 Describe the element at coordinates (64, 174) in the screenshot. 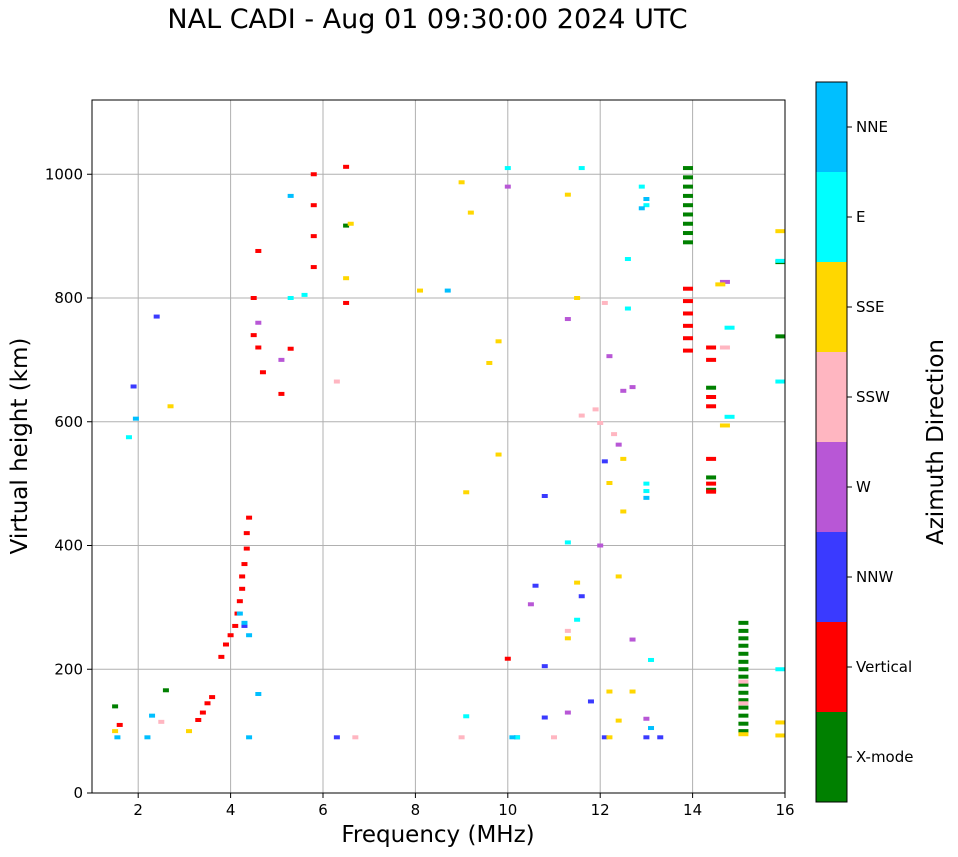

I see `y-tick-label: 1000` at that location.